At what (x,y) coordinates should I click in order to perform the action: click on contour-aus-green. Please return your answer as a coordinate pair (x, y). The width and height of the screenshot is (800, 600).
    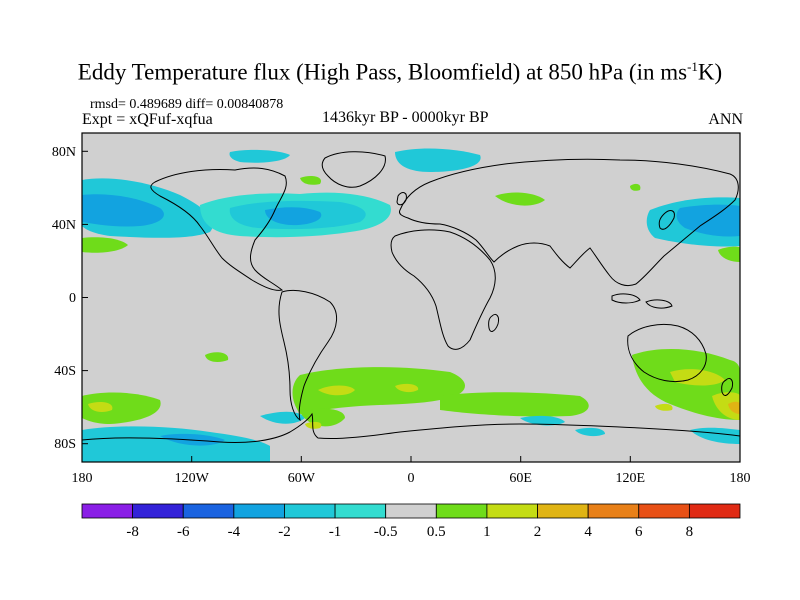
    Looking at the image, I should click on (686, 384).